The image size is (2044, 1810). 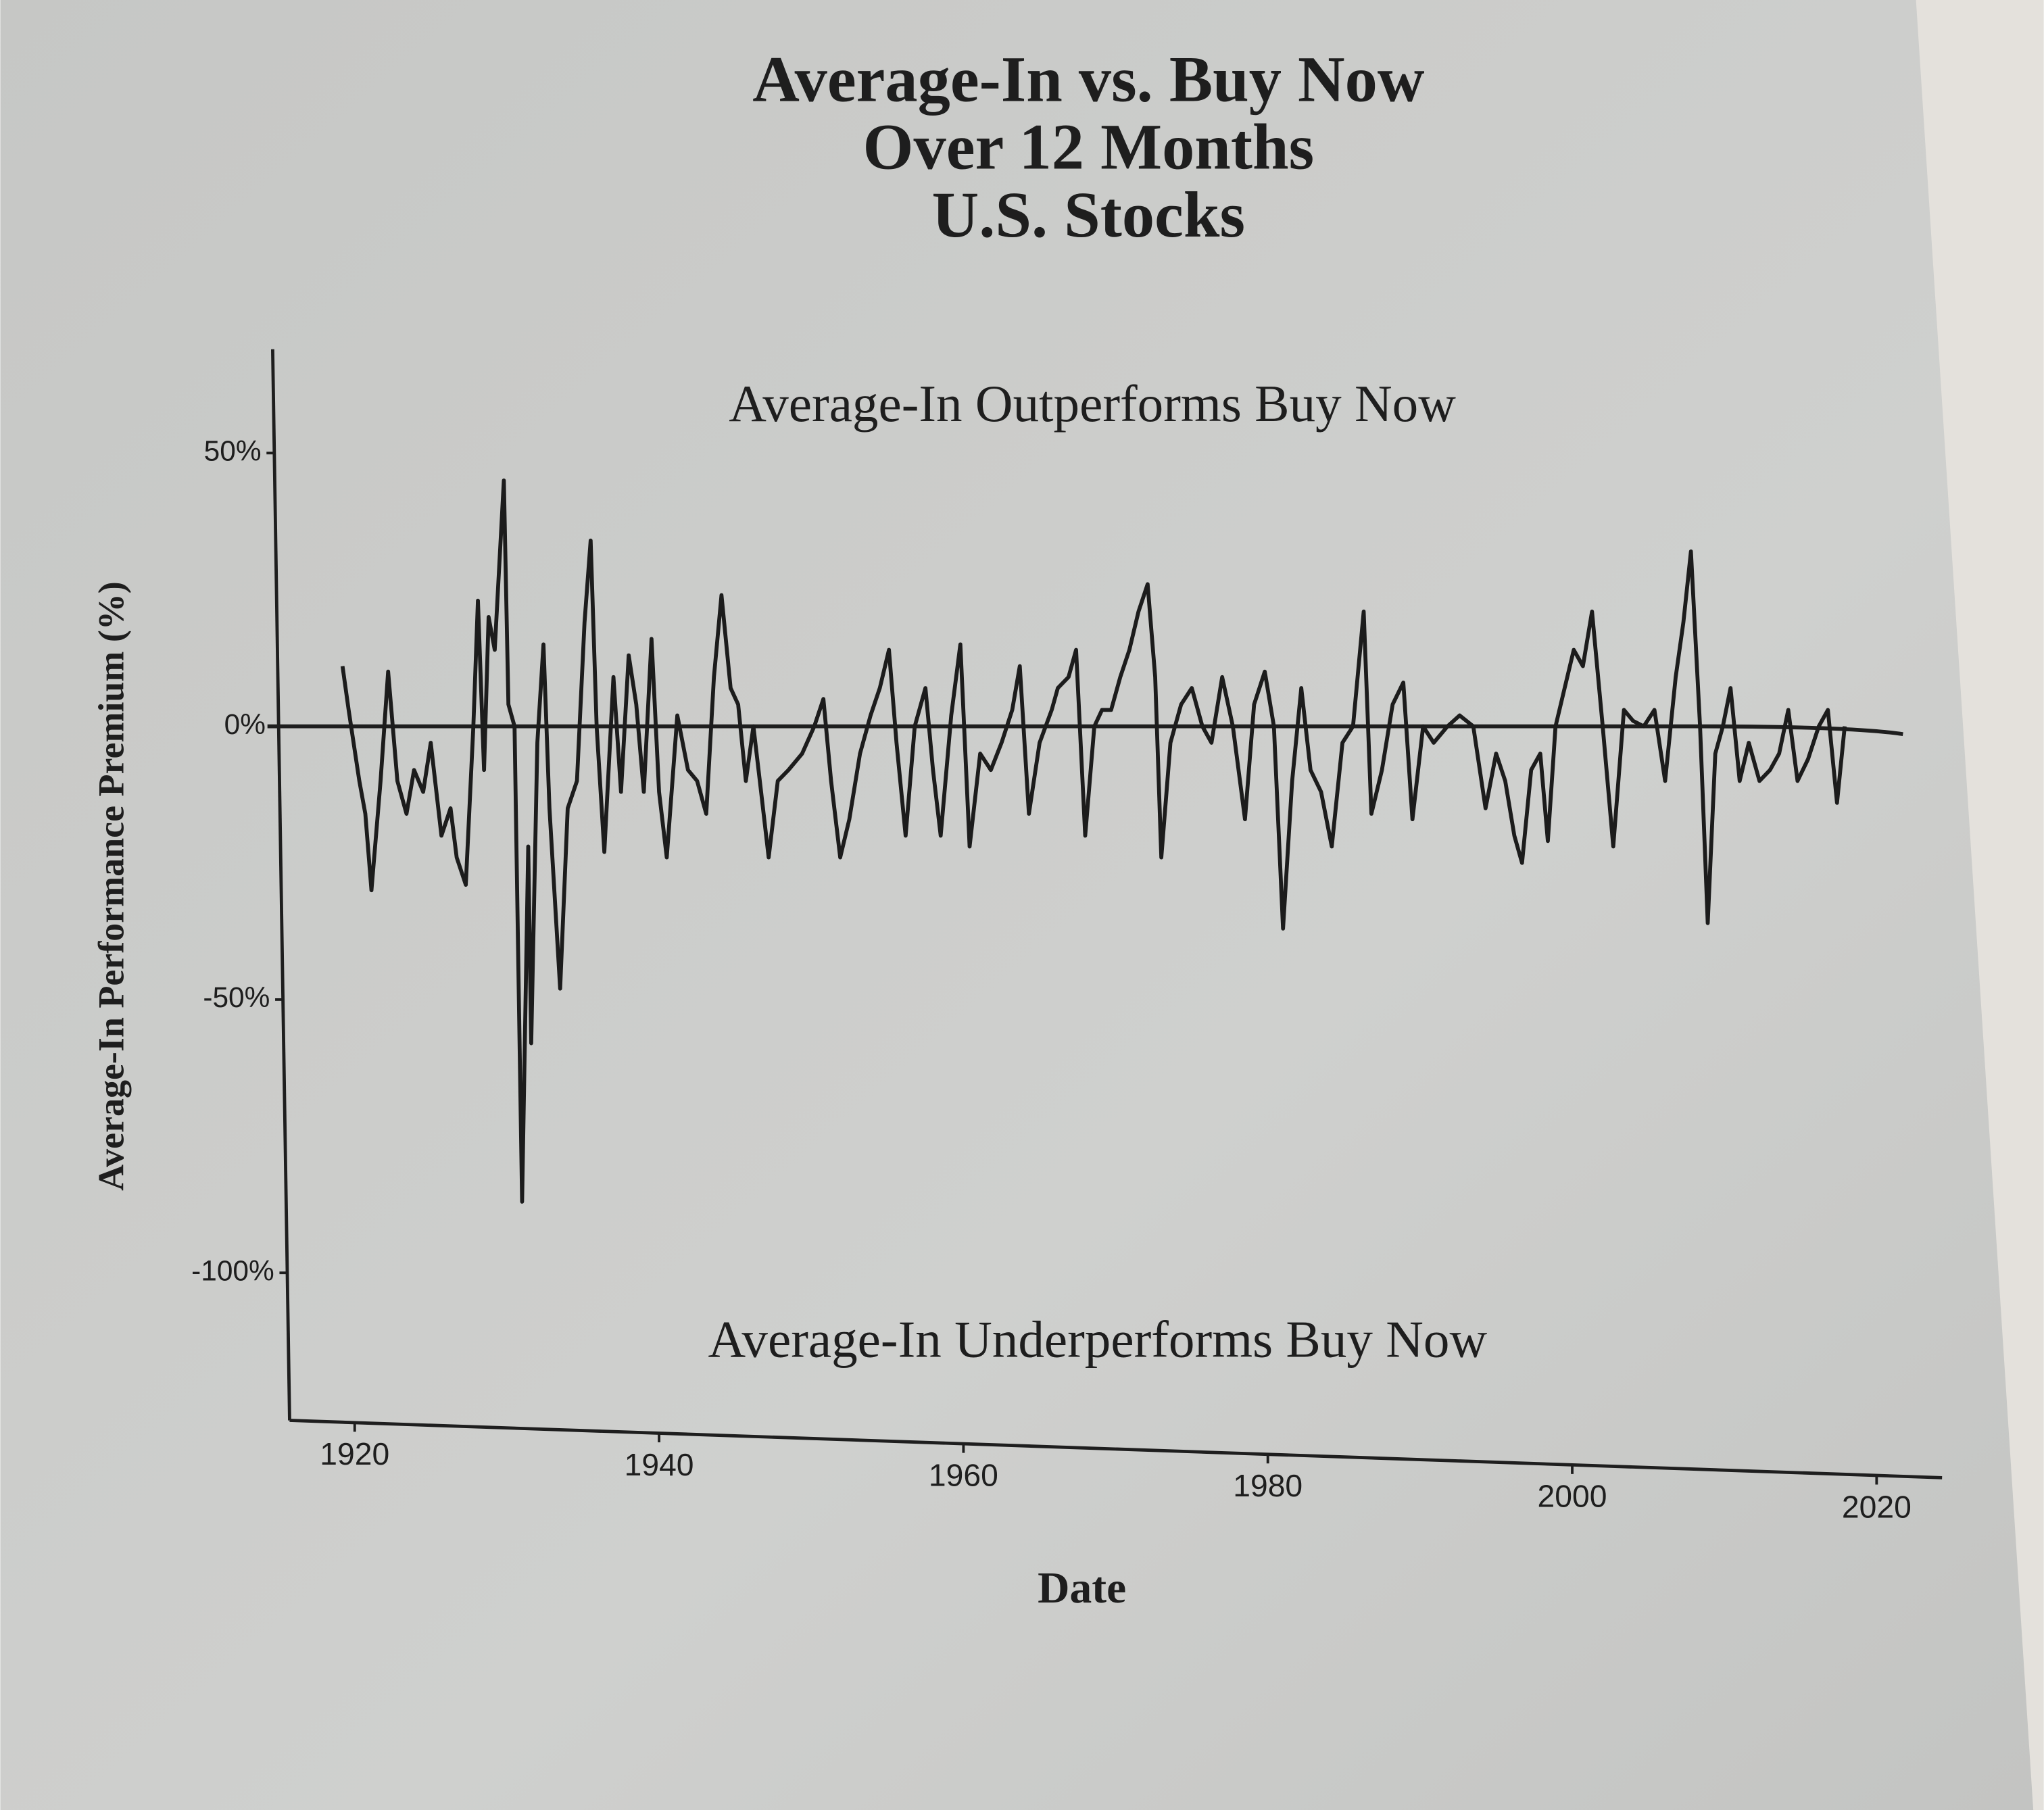 I want to click on chart-title: Over 12 Months, so click(x=1089, y=147).